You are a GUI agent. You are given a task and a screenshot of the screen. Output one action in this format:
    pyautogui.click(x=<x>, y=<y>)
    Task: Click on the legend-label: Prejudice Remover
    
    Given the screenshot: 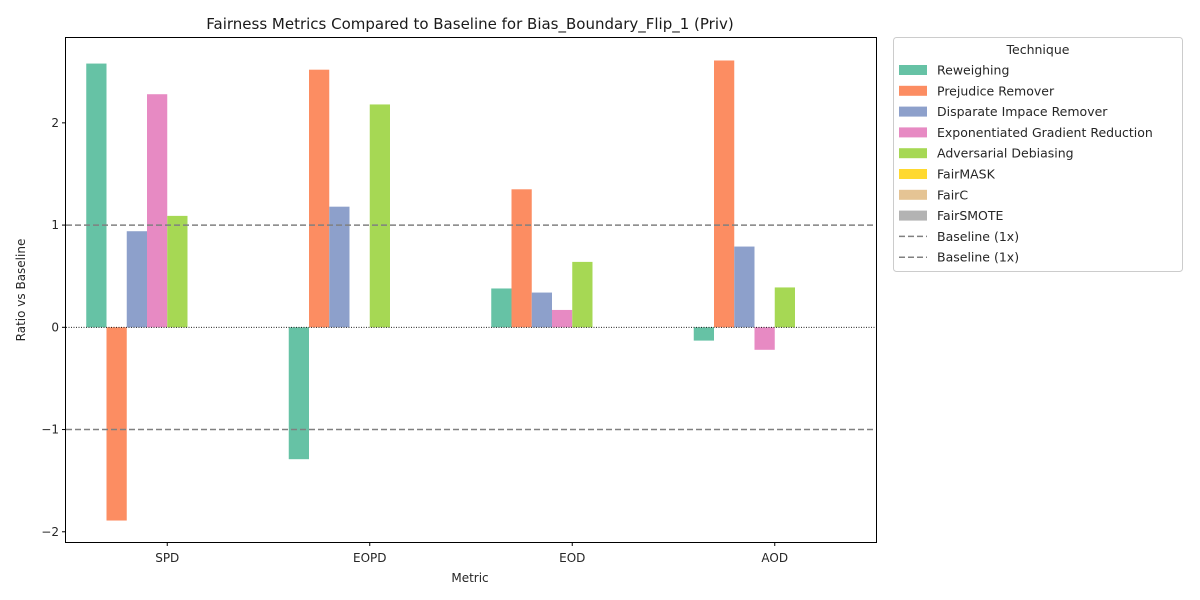 What is the action you would take?
    pyautogui.click(x=996, y=90)
    